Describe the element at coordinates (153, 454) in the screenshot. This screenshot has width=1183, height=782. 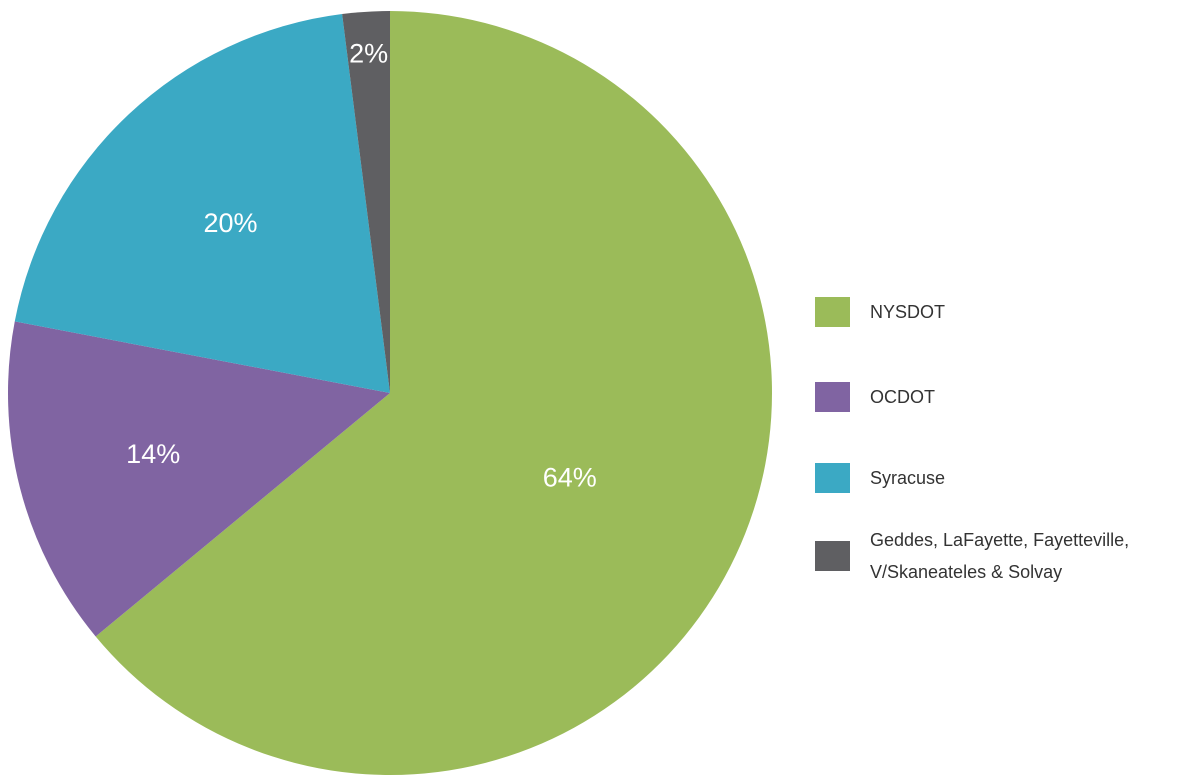
I see `data-label-ocdot: 14%` at that location.